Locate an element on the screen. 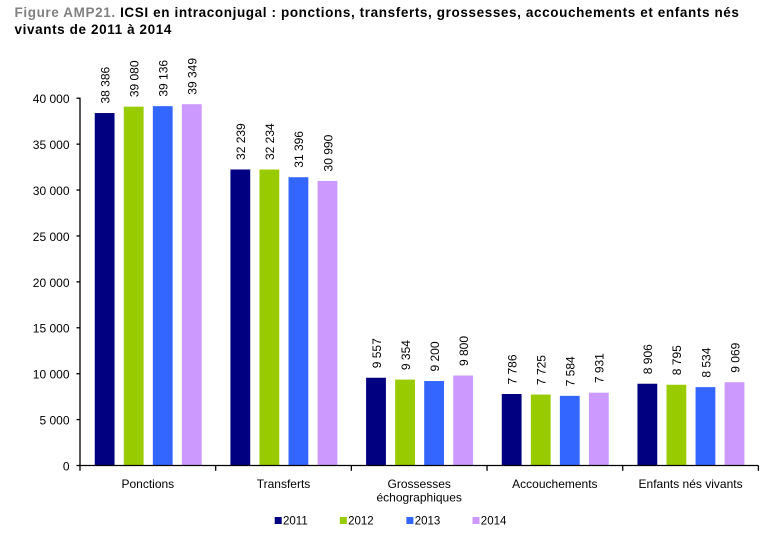 This screenshot has width=770, height=540. svg-text: 9 069 is located at coordinates (735, 357).